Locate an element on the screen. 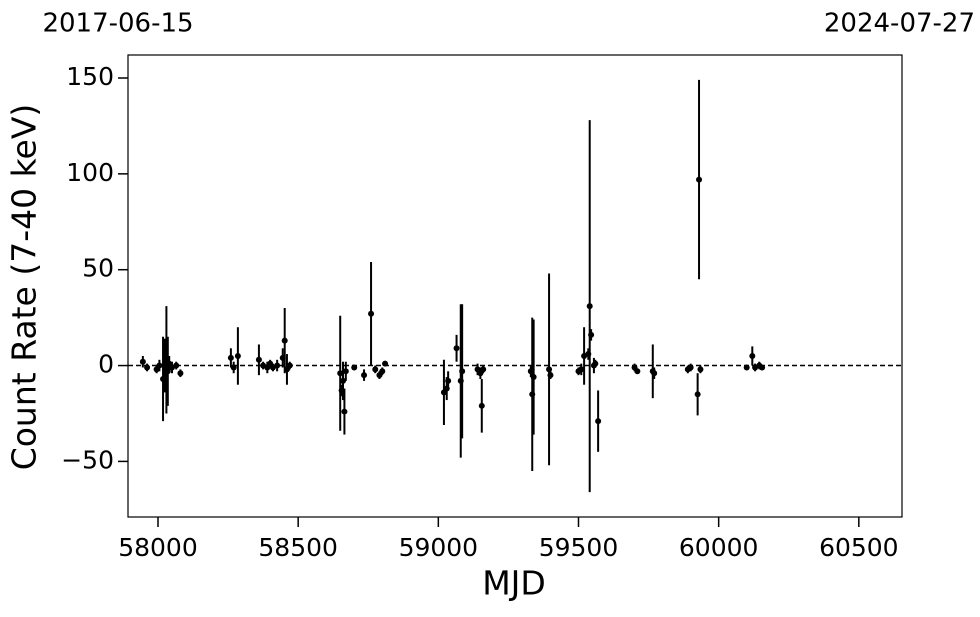 This screenshot has height=617, width=980. top-left-label: 2017-06-15 is located at coordinates (117, 24).